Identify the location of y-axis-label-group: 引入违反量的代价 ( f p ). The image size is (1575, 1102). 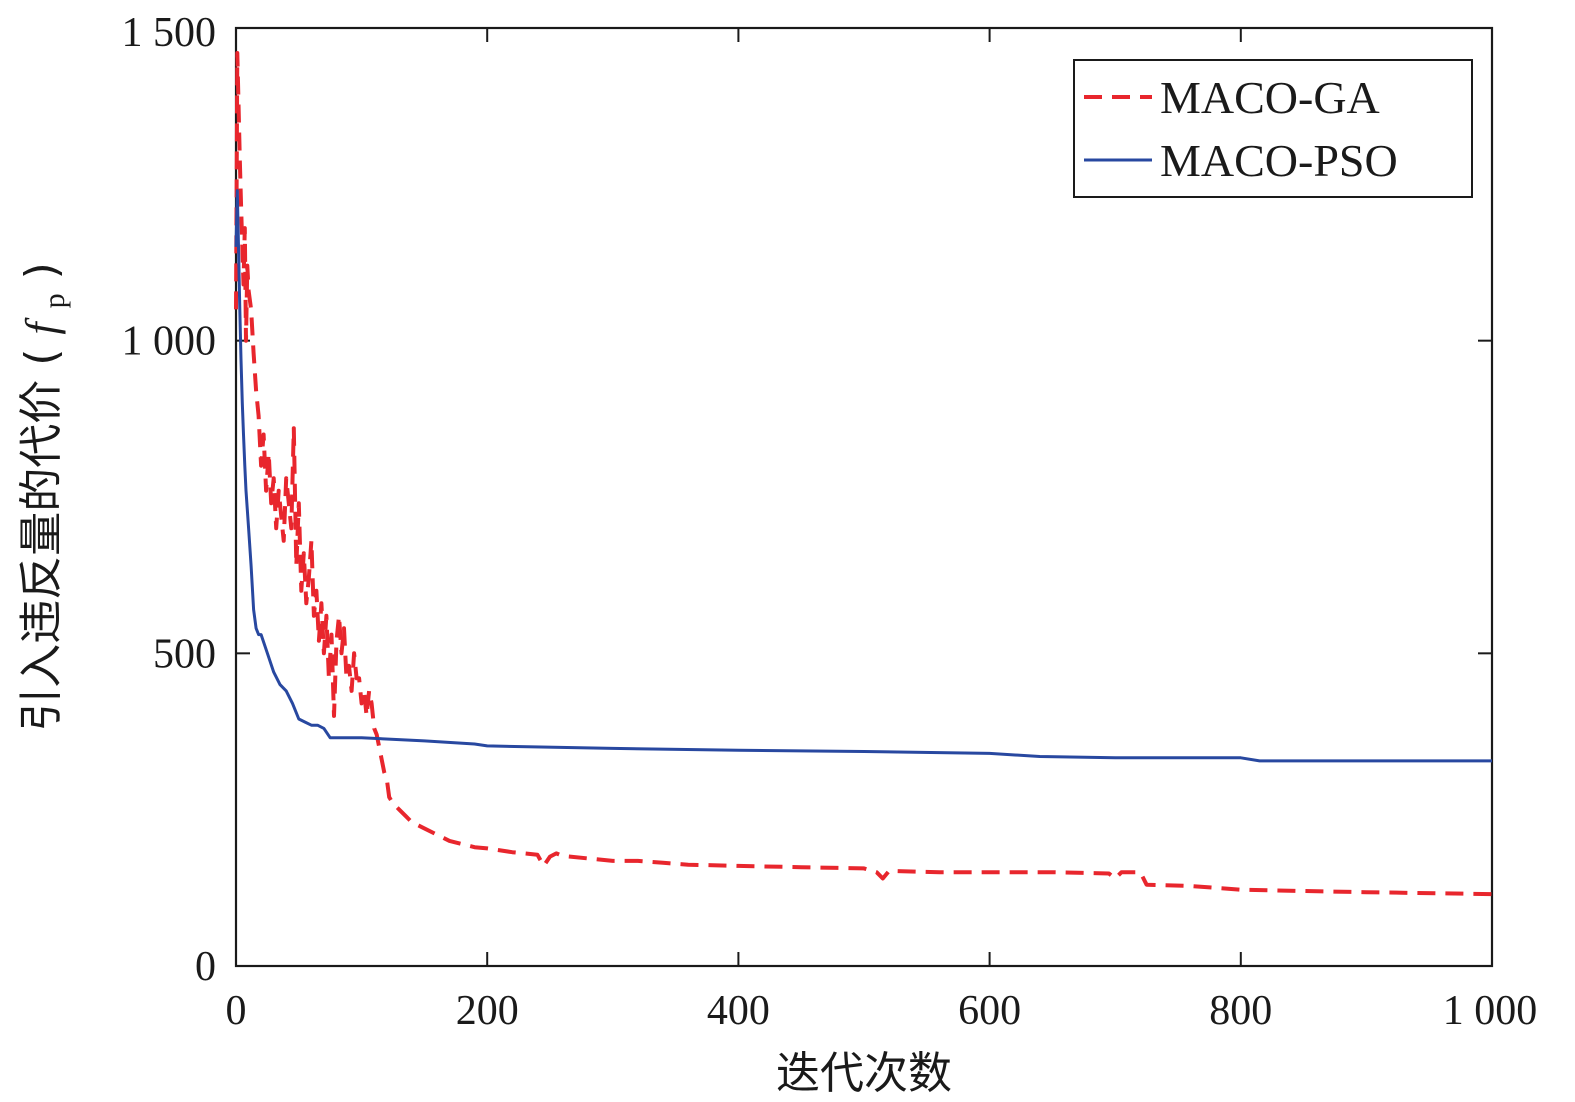
(45, 497).